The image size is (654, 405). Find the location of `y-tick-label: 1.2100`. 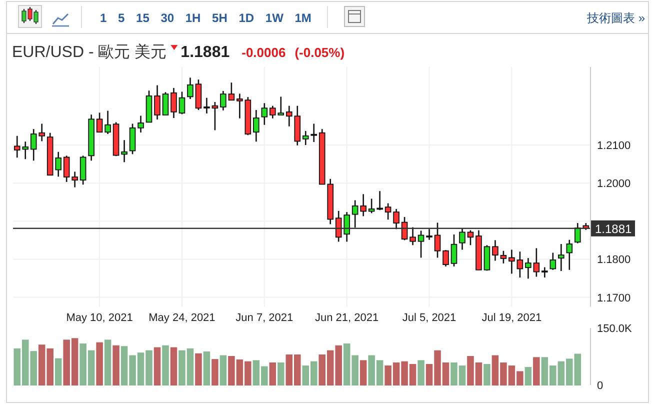

y-tick-label: 1.2100 is located at coordinates (614, 146).